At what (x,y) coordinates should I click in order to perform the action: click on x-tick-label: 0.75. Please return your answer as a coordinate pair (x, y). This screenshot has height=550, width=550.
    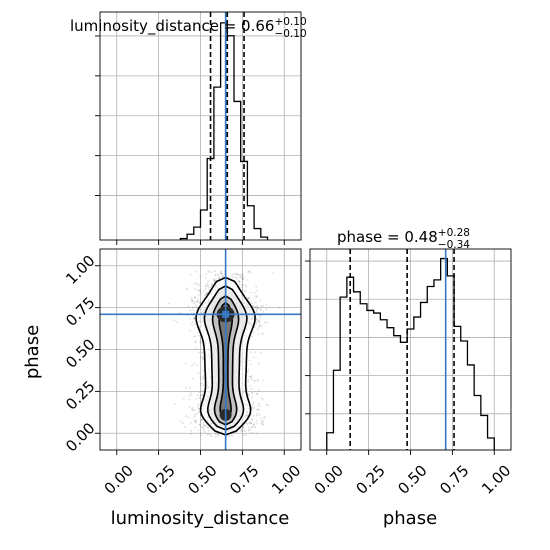
    Looking at the image, I should click on (244, 480).